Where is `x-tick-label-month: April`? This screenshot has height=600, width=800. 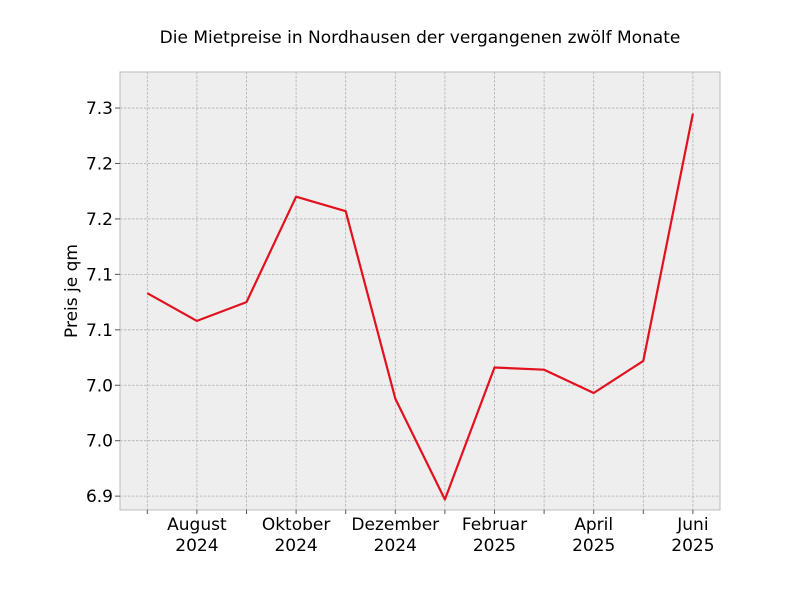
x-tick-label-month: April is located at coordinates (593, 525).